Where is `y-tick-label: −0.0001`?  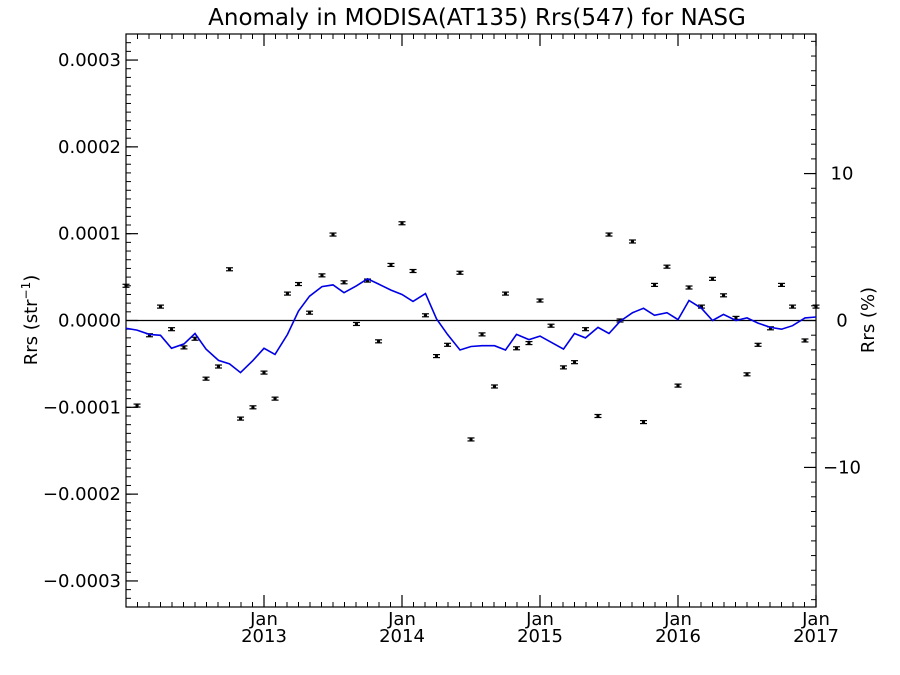 y-tick-label: −0.0001 is located at coordinates (82, 407).